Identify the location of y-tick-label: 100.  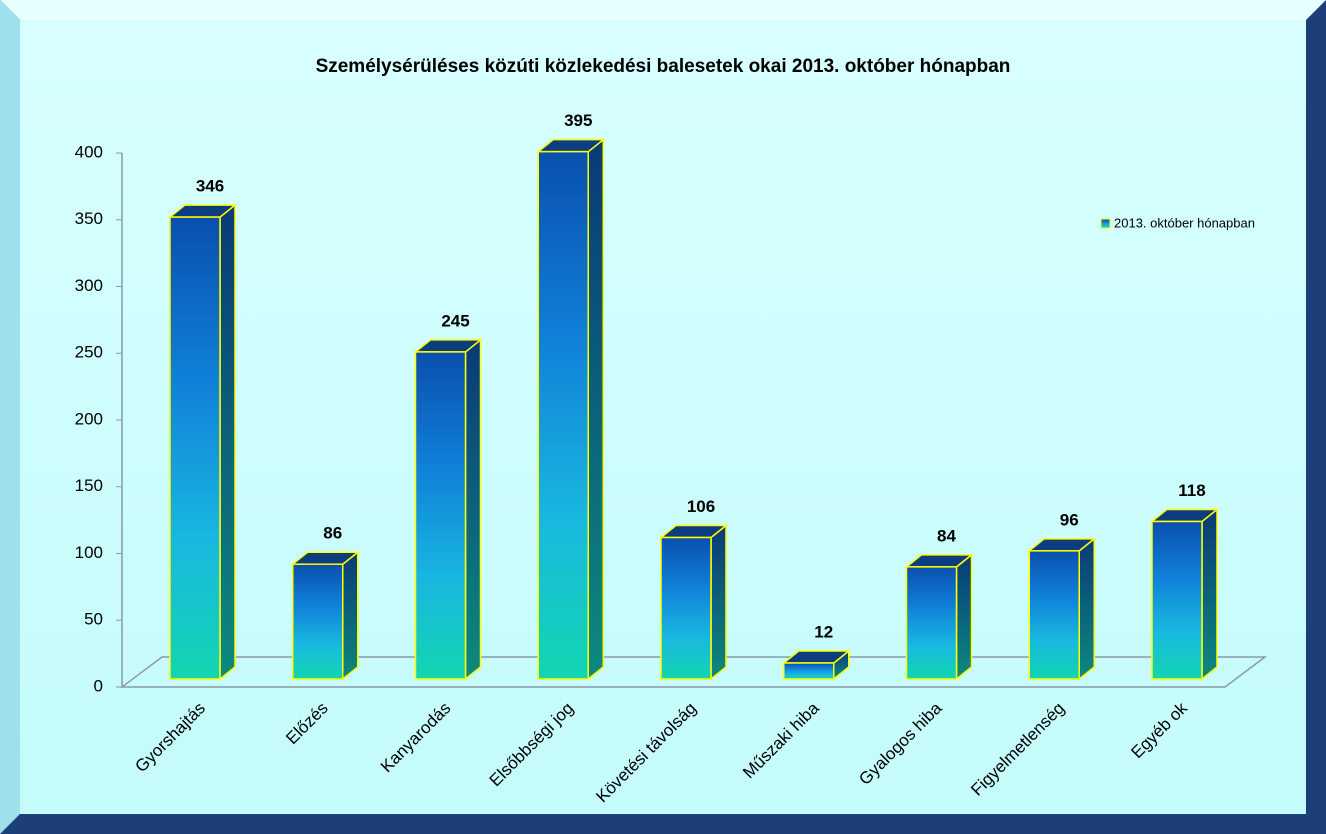
(89, 552).